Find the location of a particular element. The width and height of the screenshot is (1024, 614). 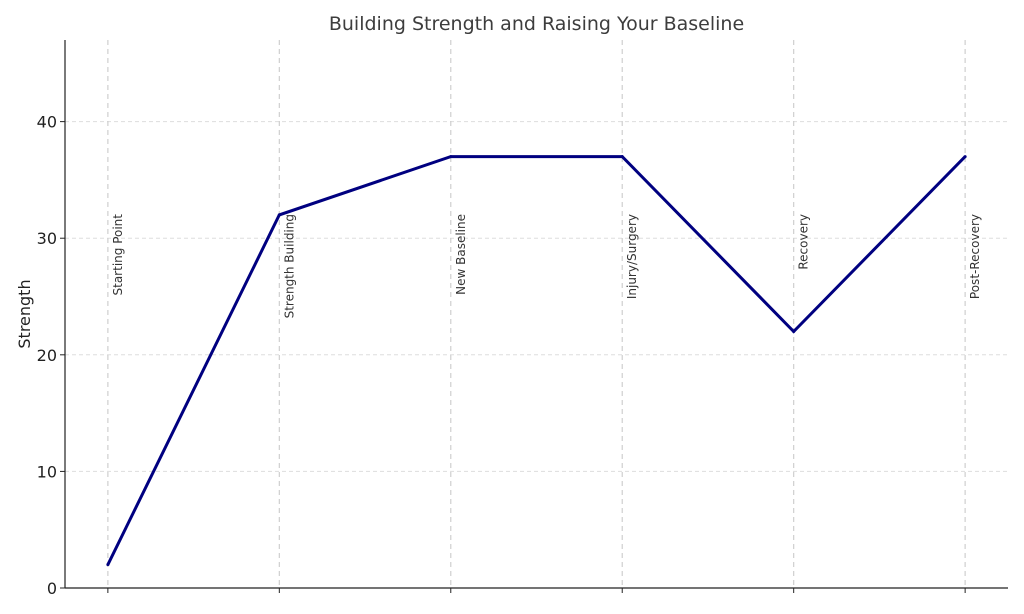

ytick-label-2: 20 is located at coordinates (47, 355).